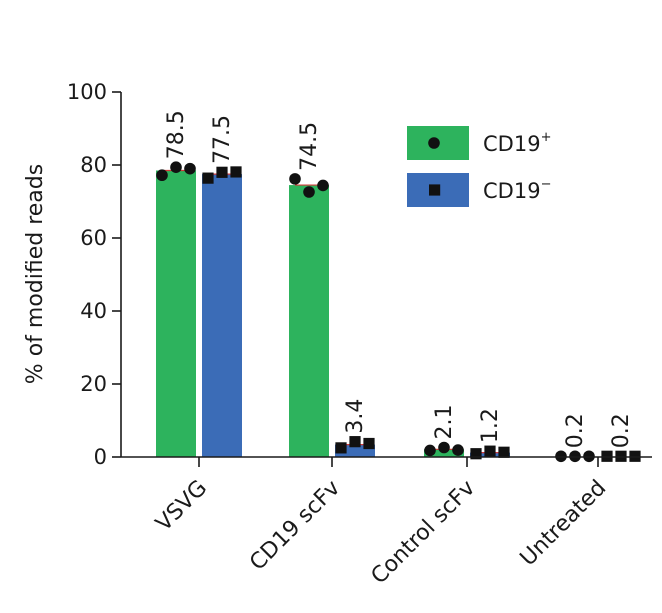 This screenshot has width=662, height=613. Describe the element at coordinates (490, 425) in the screenshot. I see `data-label: 1.2` at that location.